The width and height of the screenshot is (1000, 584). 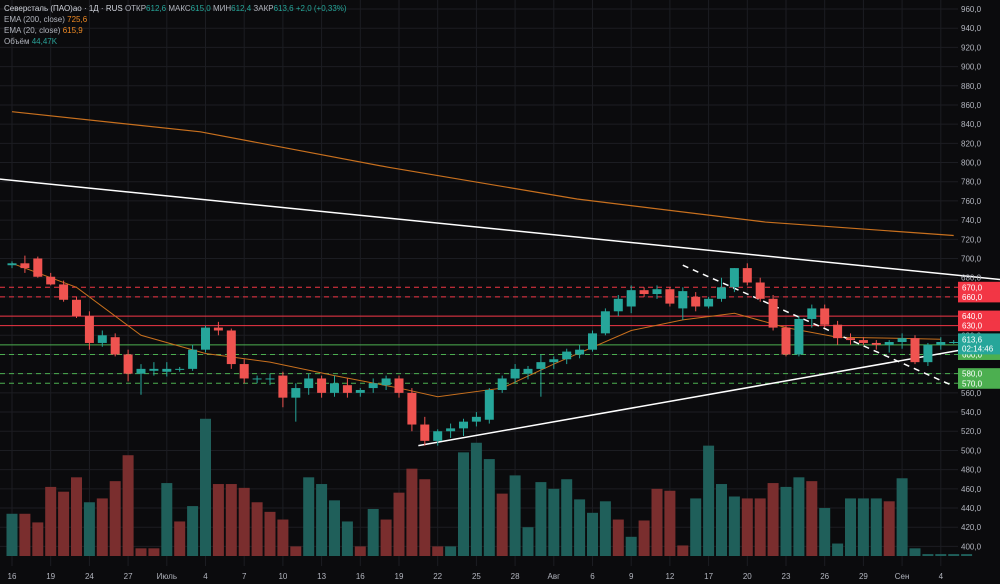 What do you see at coordinates (241, 8) in the screenshot?
I see `ohlc-low-value: 612,4` at bounding box center [241, 8].